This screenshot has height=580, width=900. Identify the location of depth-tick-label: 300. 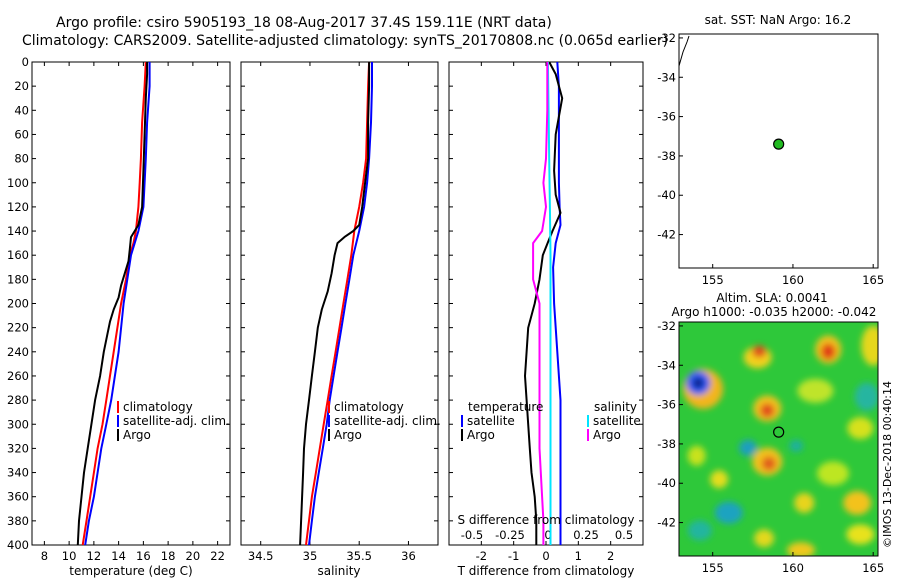
(18, 424).